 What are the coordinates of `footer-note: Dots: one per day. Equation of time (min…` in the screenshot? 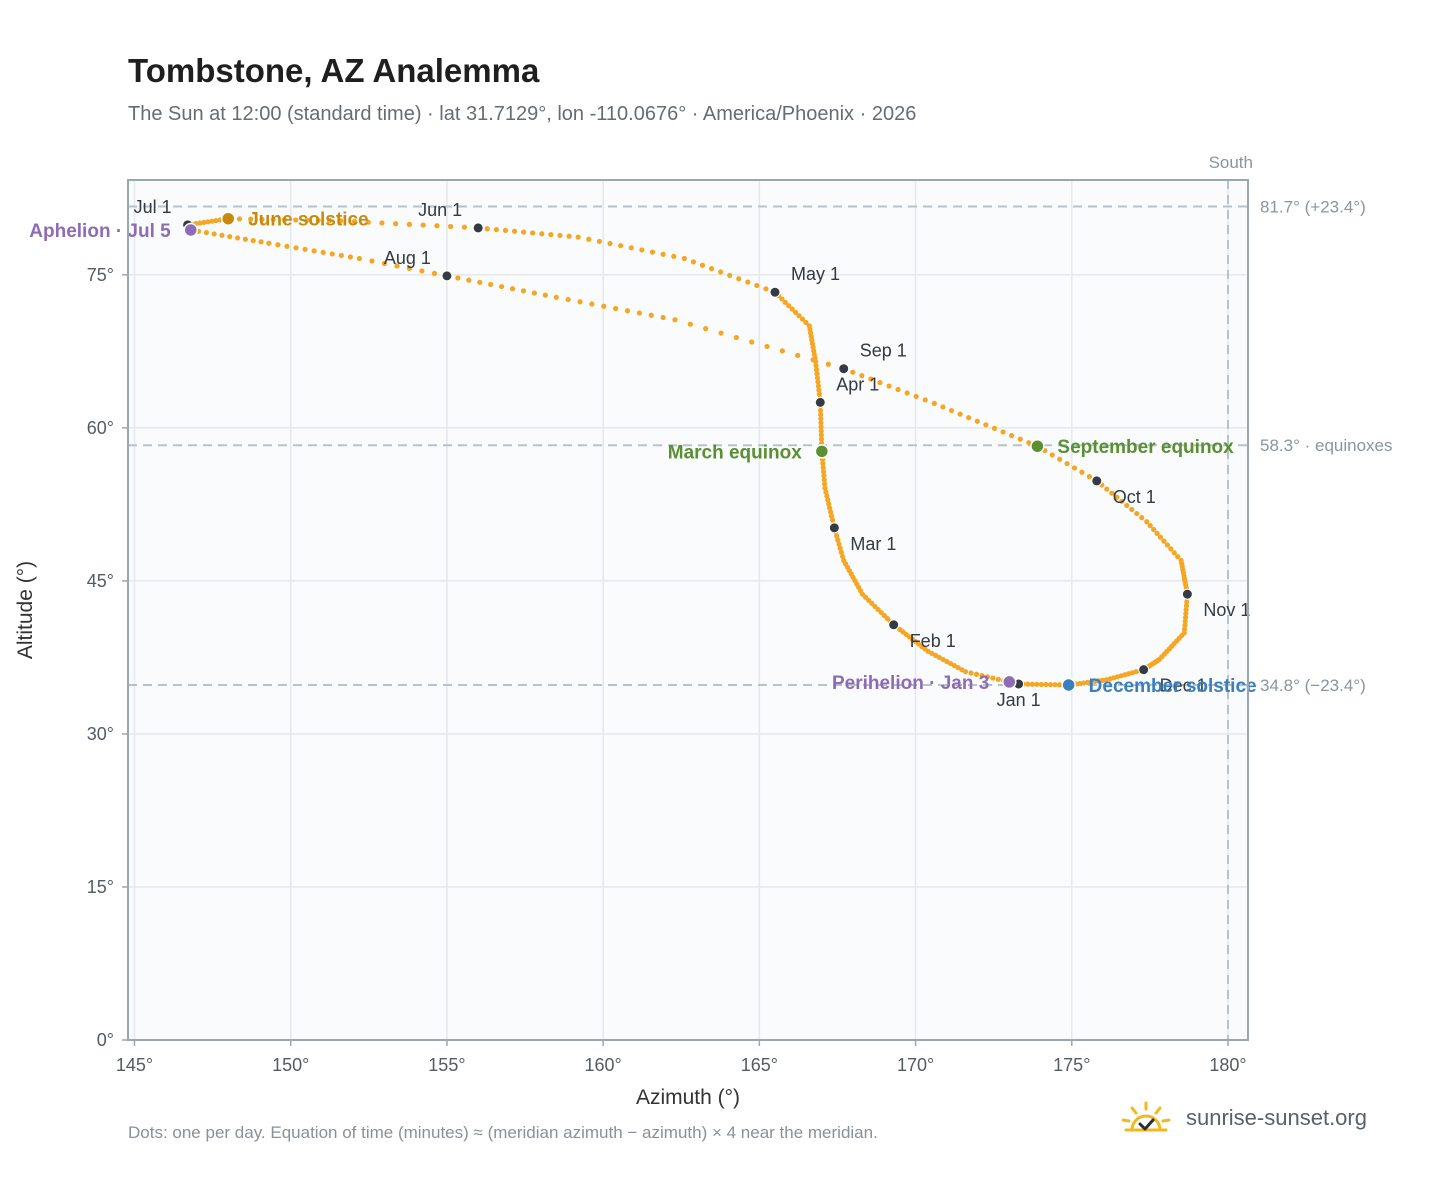 It's located at (503, 1132).